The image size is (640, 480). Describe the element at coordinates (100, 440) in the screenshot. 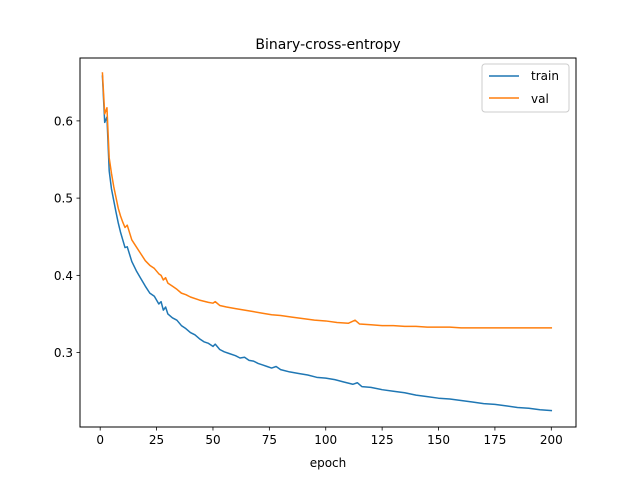

I see `x-tick-label: 0` at that location.